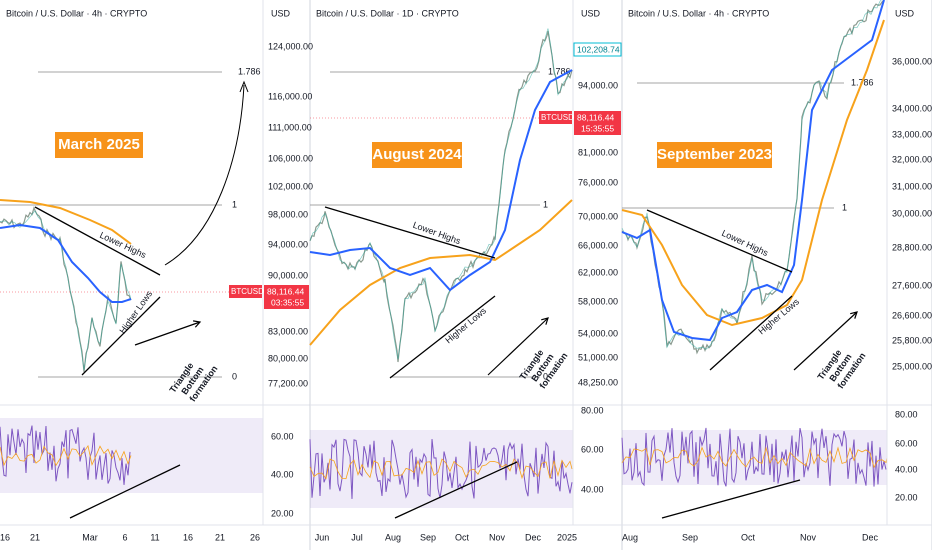 The image size is (932, 550). What do you see at coordinates (290, 96) in the screenshot?
I see `price-tick-label: 116,000.00` at bounding box center [290, 96].